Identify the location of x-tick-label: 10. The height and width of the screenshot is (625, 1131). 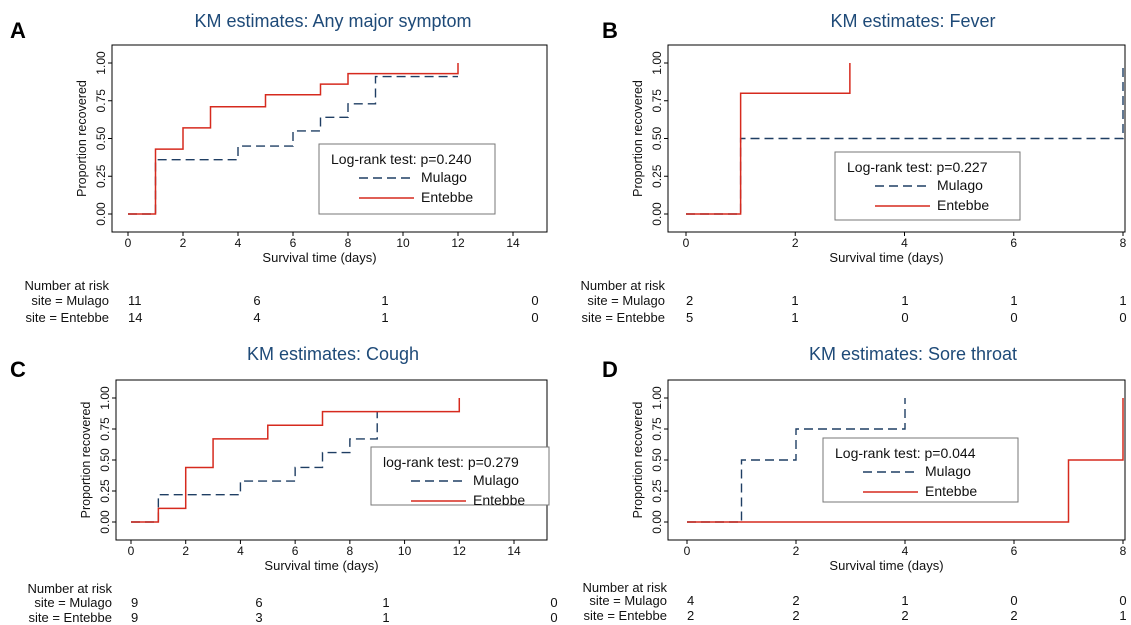
(403, 243).